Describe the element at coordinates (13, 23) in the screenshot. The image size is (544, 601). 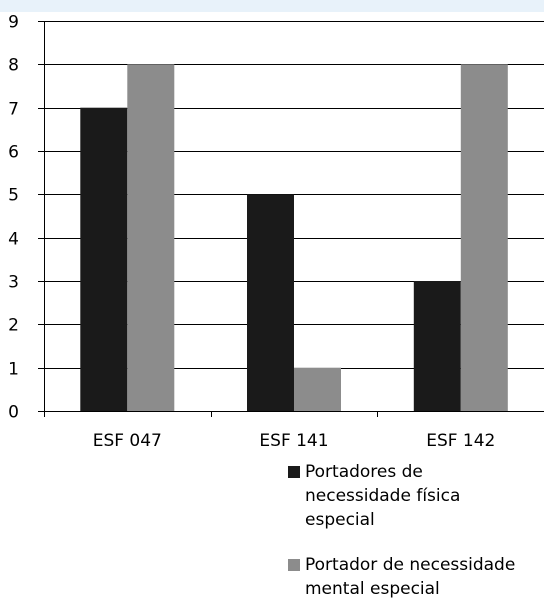
I see `y-tick-label: 9` at that location.